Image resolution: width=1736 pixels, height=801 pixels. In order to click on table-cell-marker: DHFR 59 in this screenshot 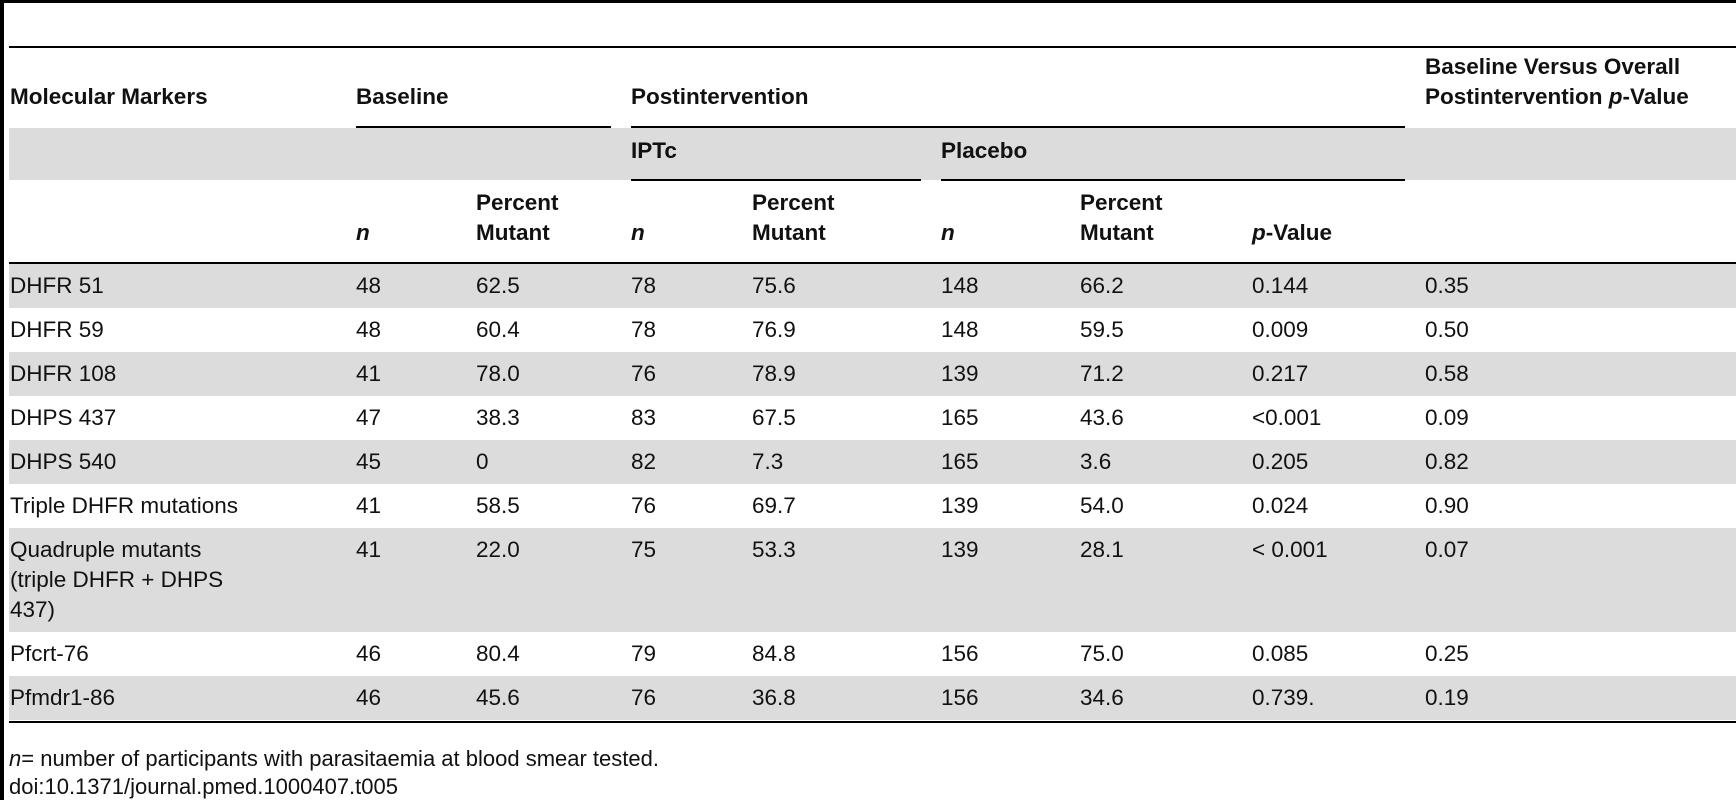, I will do `click(57, 329)`.